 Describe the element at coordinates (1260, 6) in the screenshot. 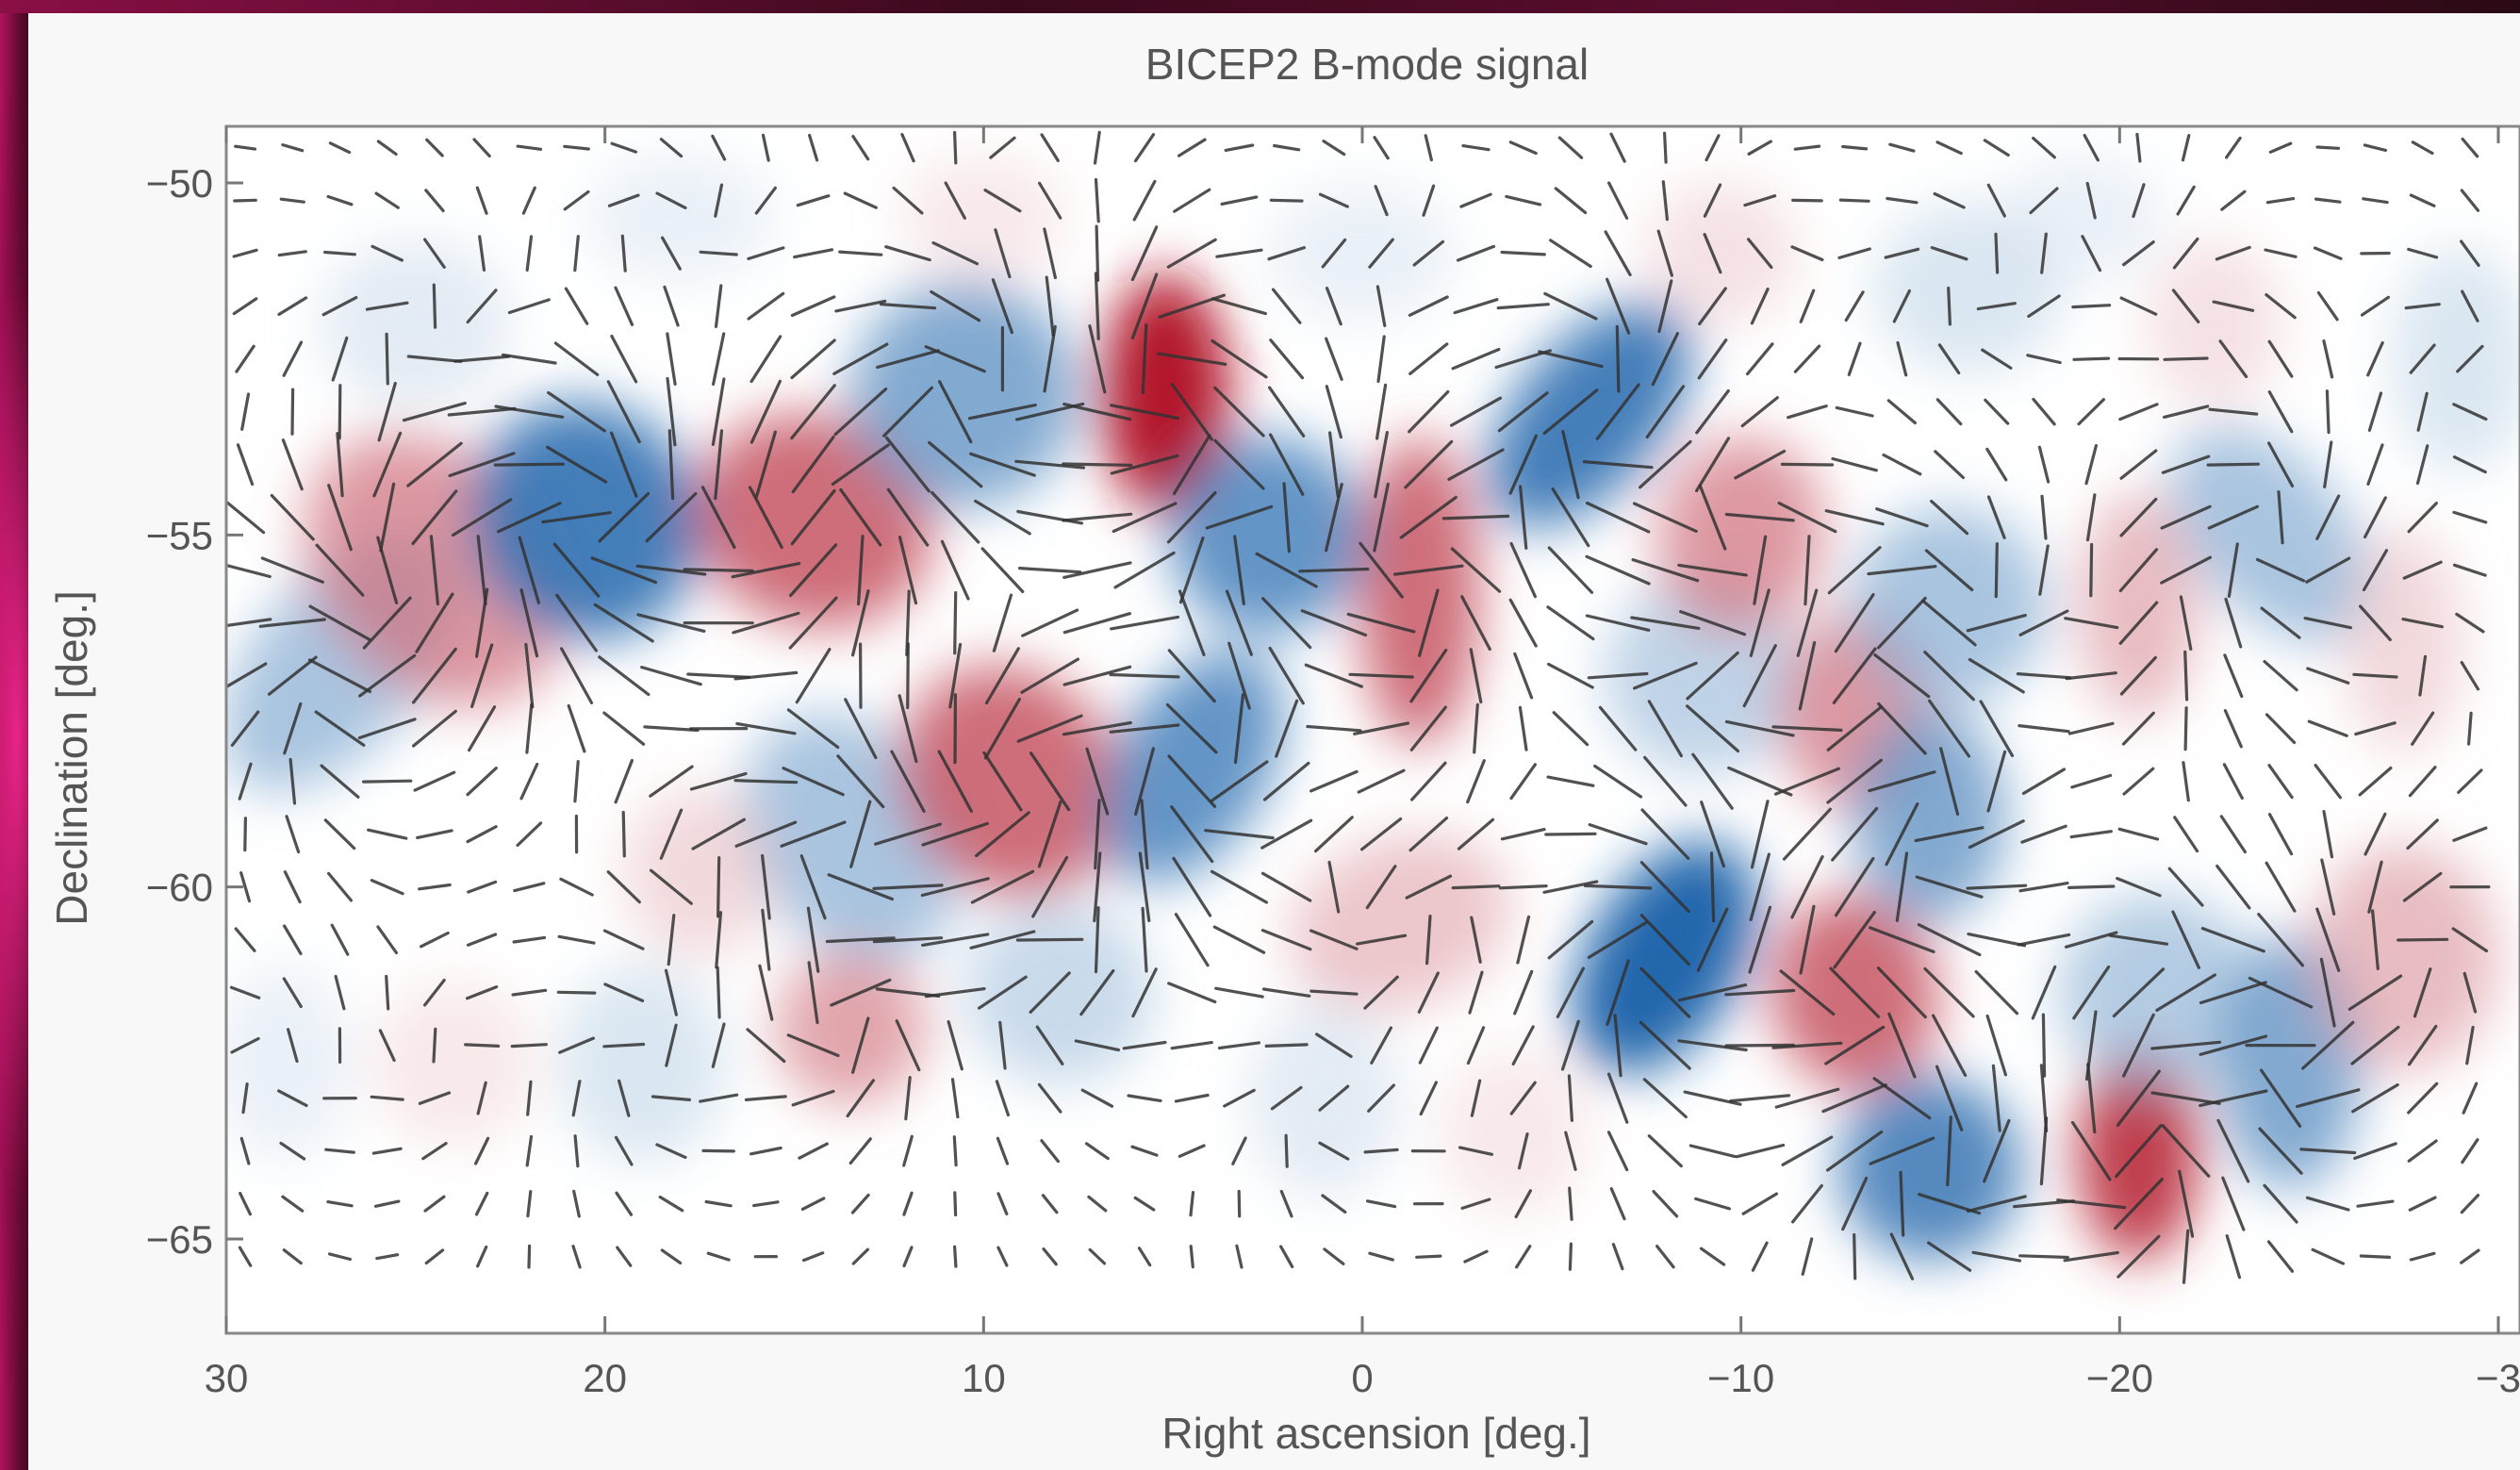

I see `background-top-band` at that location.